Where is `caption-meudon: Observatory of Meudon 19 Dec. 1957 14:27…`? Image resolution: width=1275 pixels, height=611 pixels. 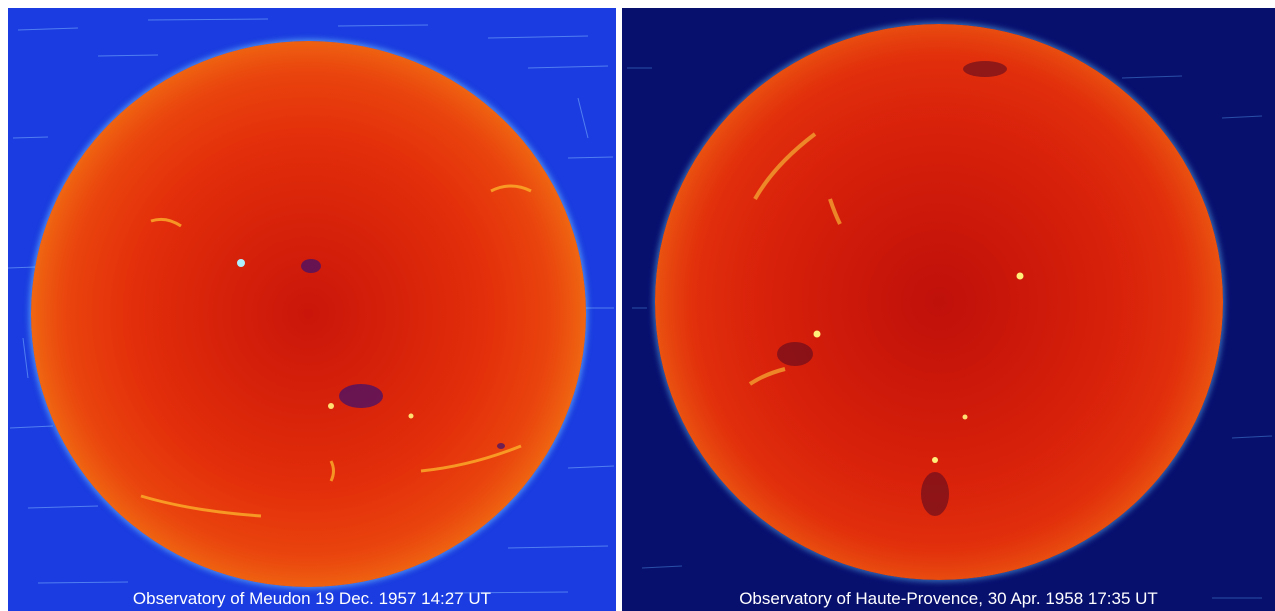
caption-meudon: Observatory of Meudon 19 Dec. 1957 14:27… is located at coordinates (312, 598).